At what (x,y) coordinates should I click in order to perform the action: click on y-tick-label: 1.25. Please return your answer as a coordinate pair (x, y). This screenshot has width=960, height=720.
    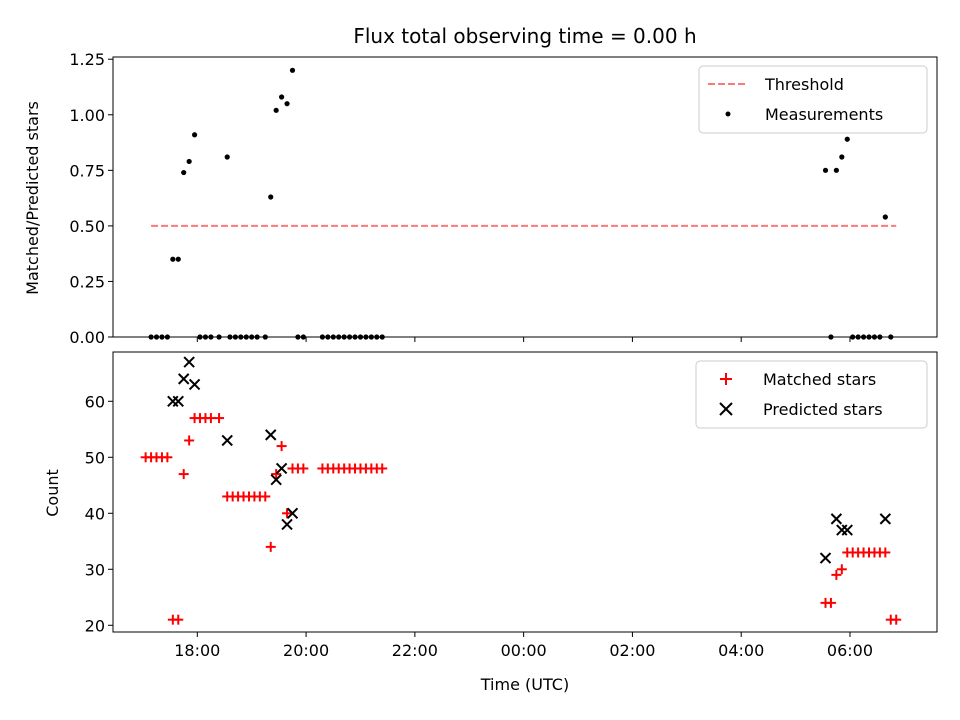
    Looking at the image, I should click on (87, 59).